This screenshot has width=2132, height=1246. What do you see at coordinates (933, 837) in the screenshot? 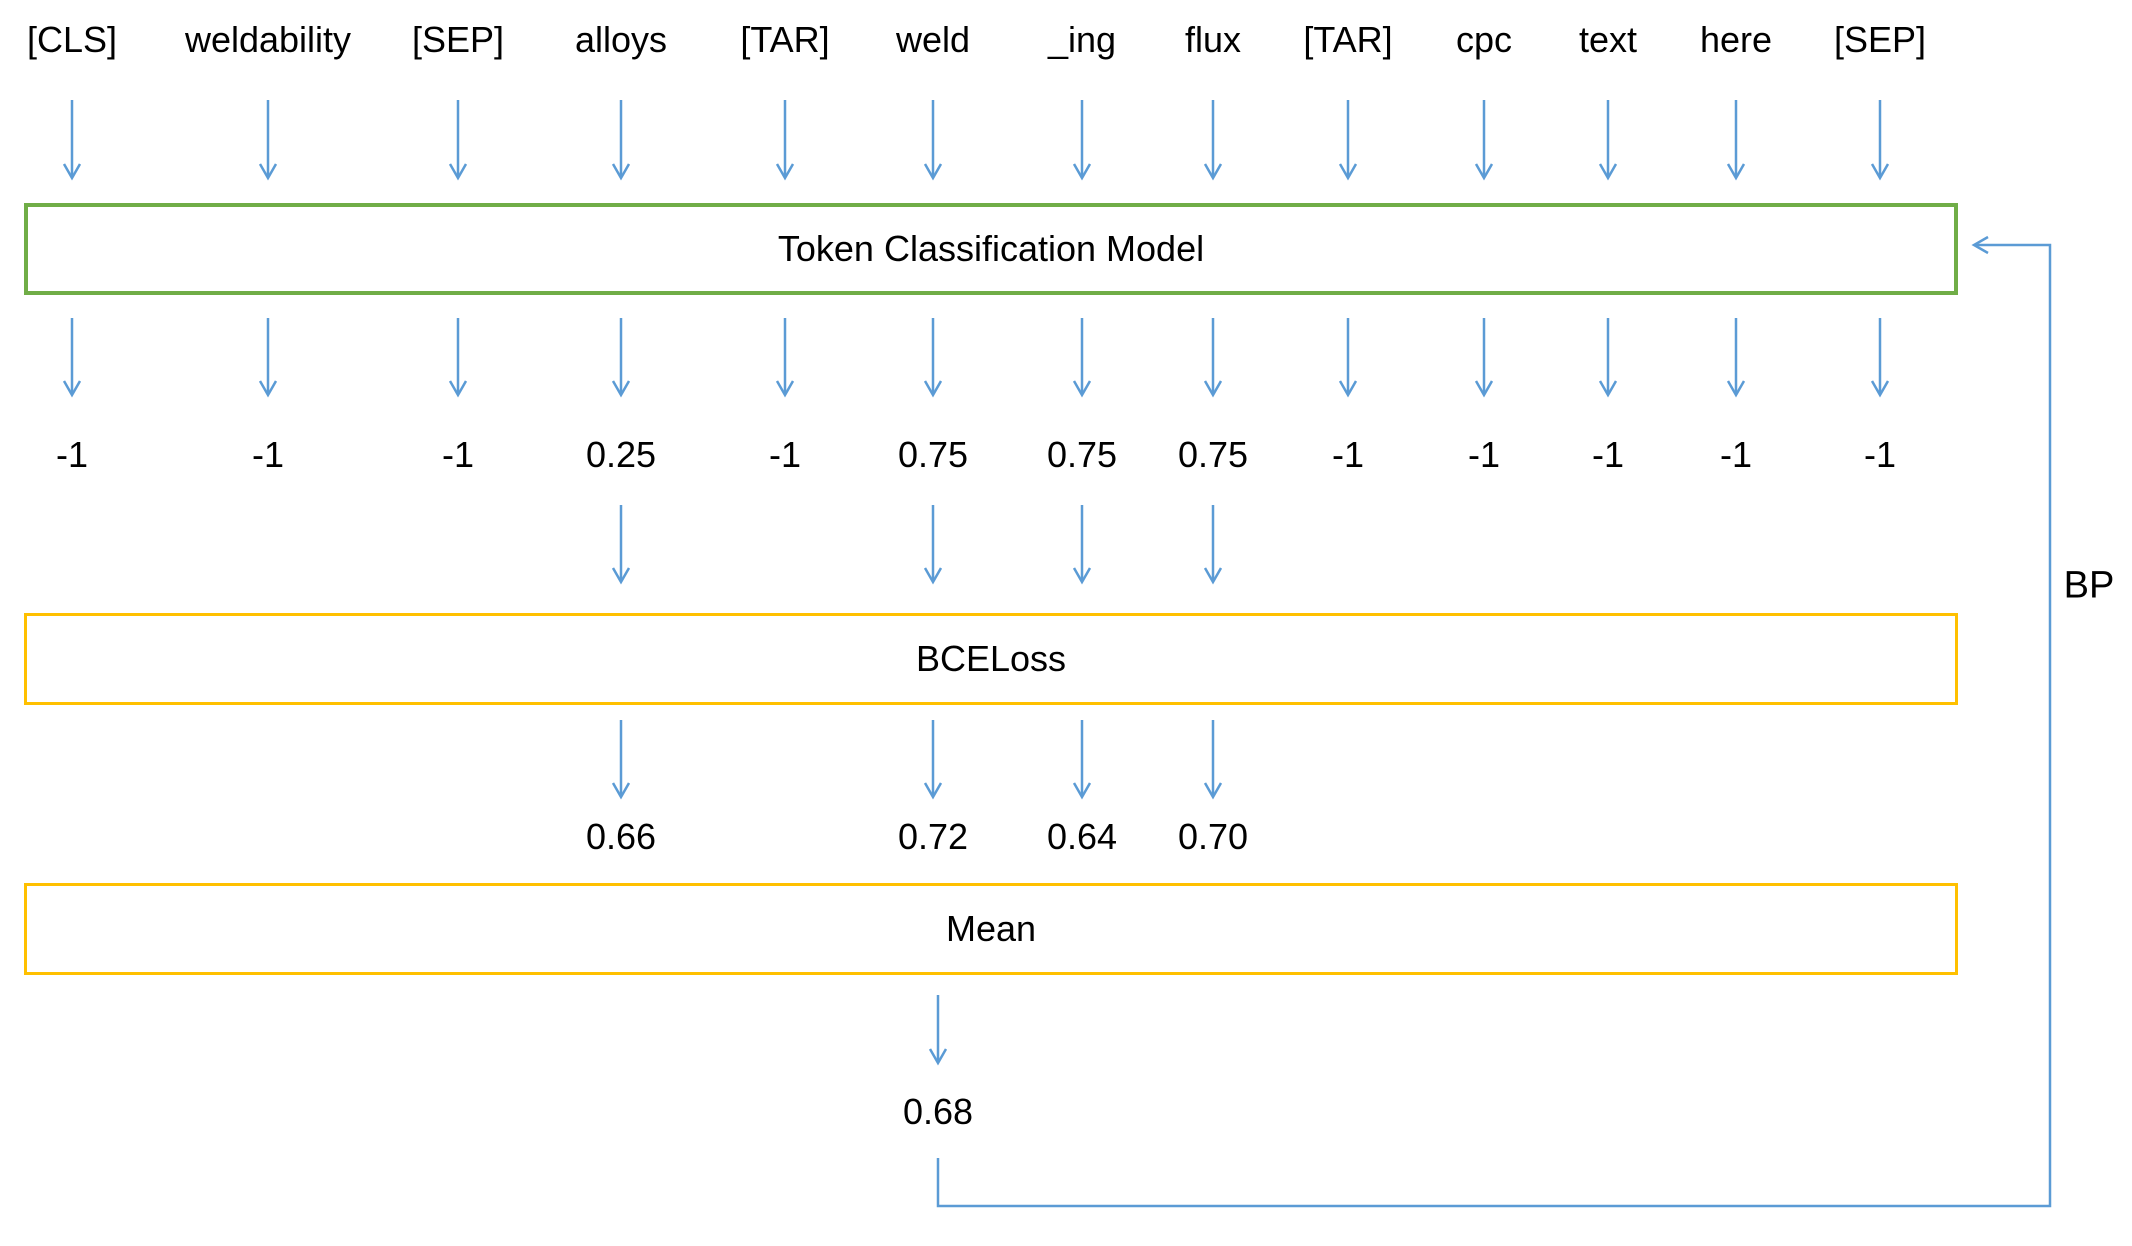
I see `loss-value: 0.72` at bounding box center [933, 837].